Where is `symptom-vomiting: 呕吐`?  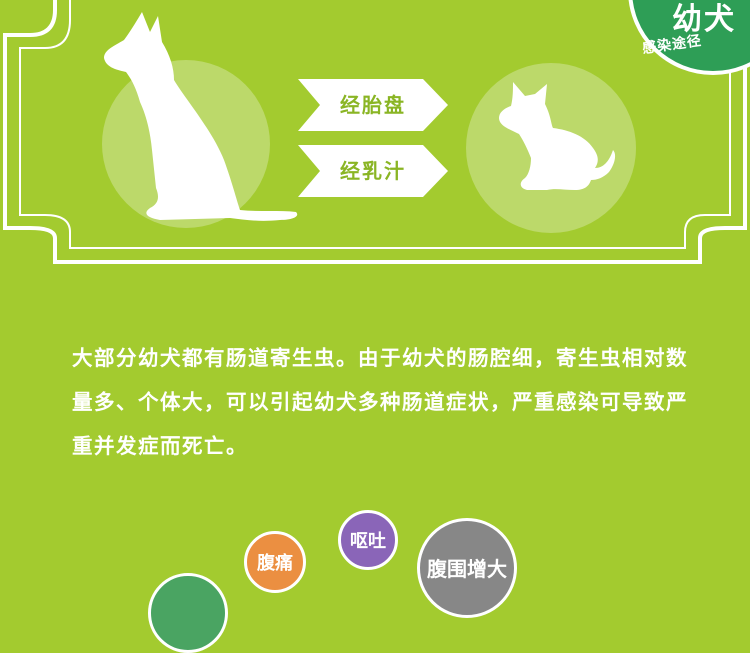
symptom-vomiting: 呕吐 is located at coordinates (368, 540).